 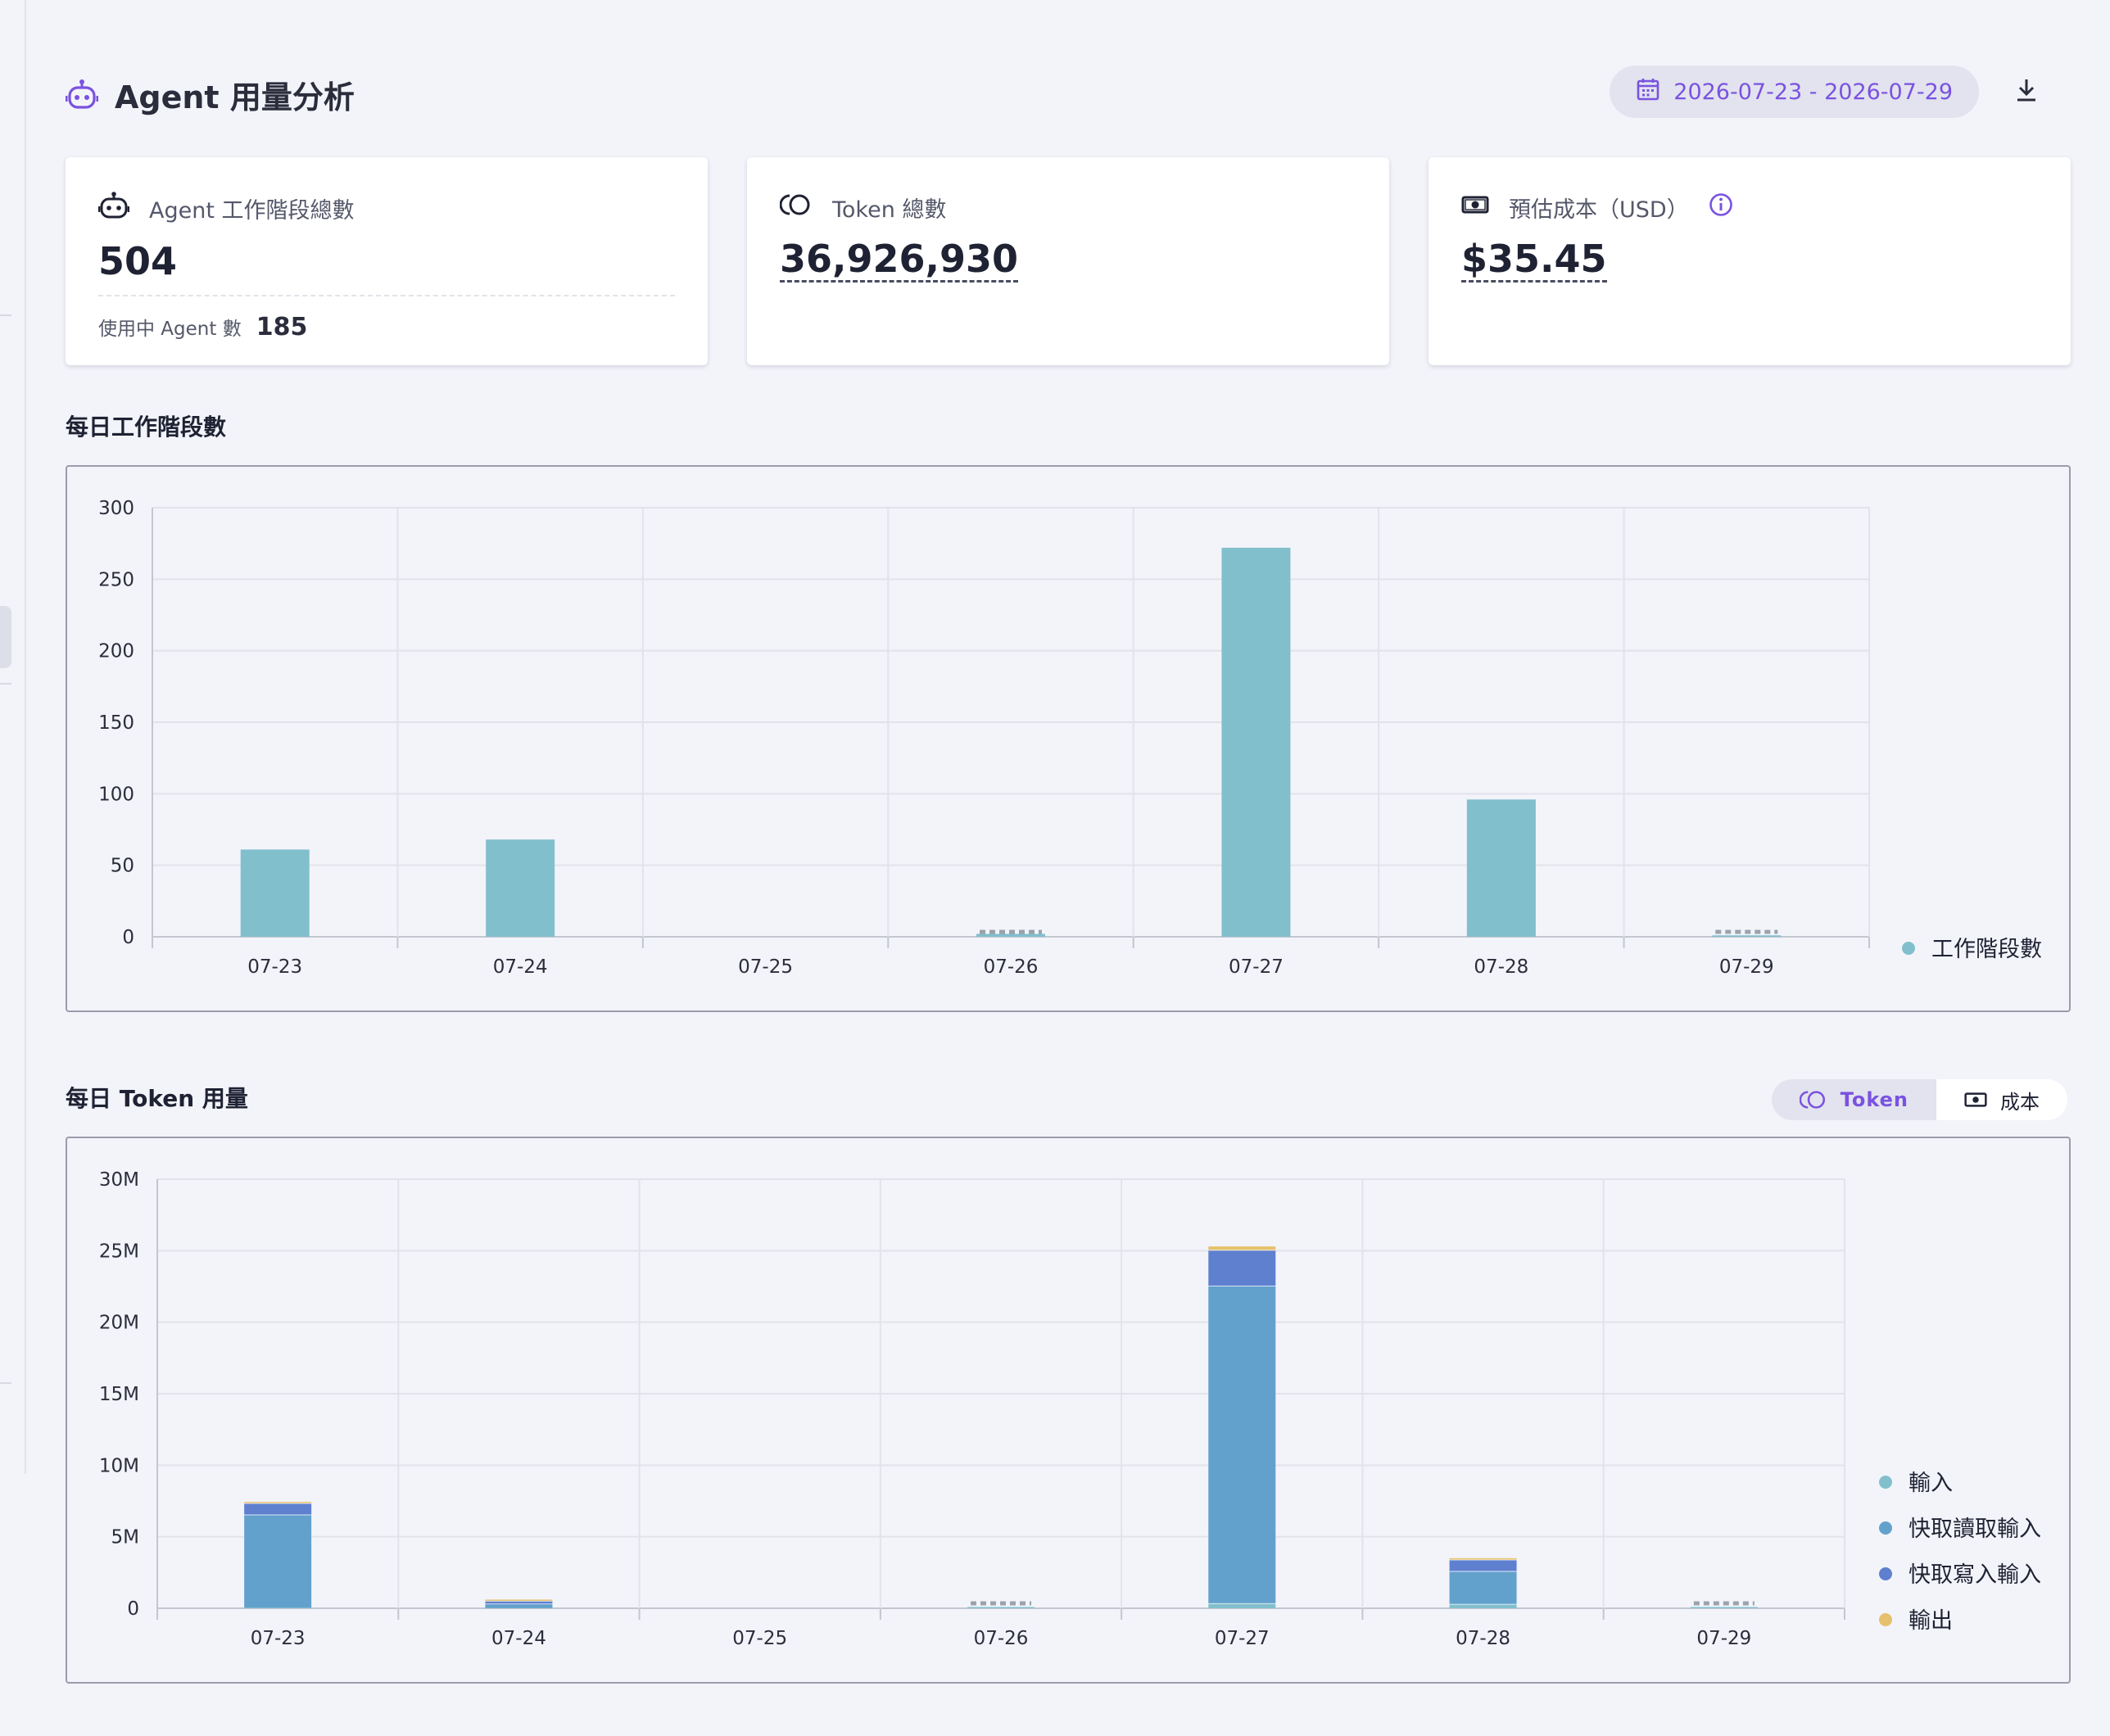 I want to click on card-label: Agent 工作階段總數, so click(x=252, y=211).